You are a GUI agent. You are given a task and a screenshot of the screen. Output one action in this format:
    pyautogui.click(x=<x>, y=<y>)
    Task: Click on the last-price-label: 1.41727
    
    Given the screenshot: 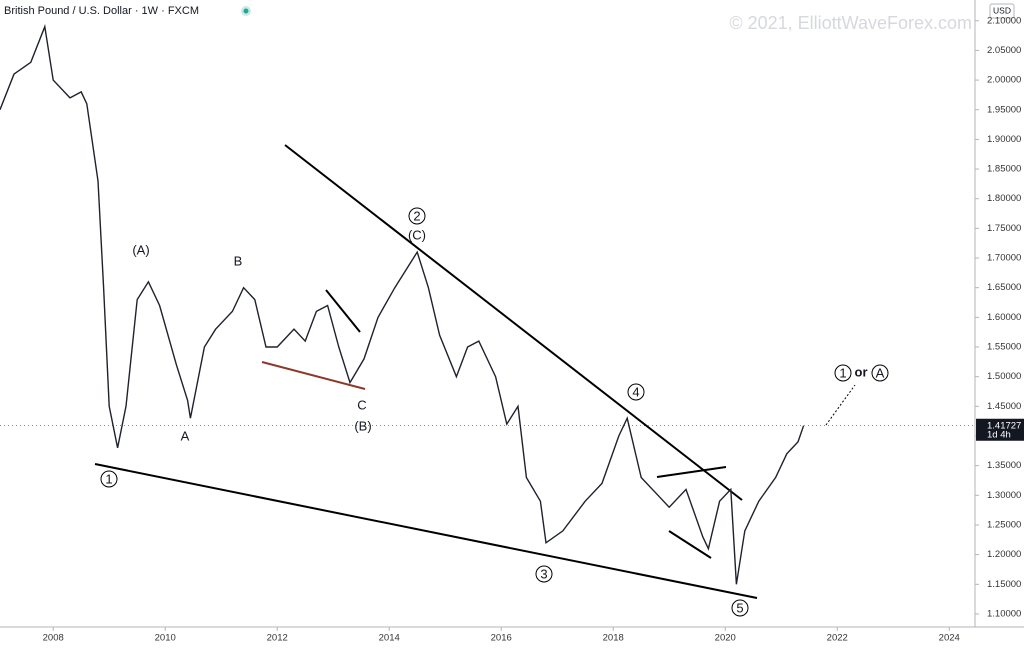 What is the action you would take?
    pyautogui.click(x=1004, y=425)
    